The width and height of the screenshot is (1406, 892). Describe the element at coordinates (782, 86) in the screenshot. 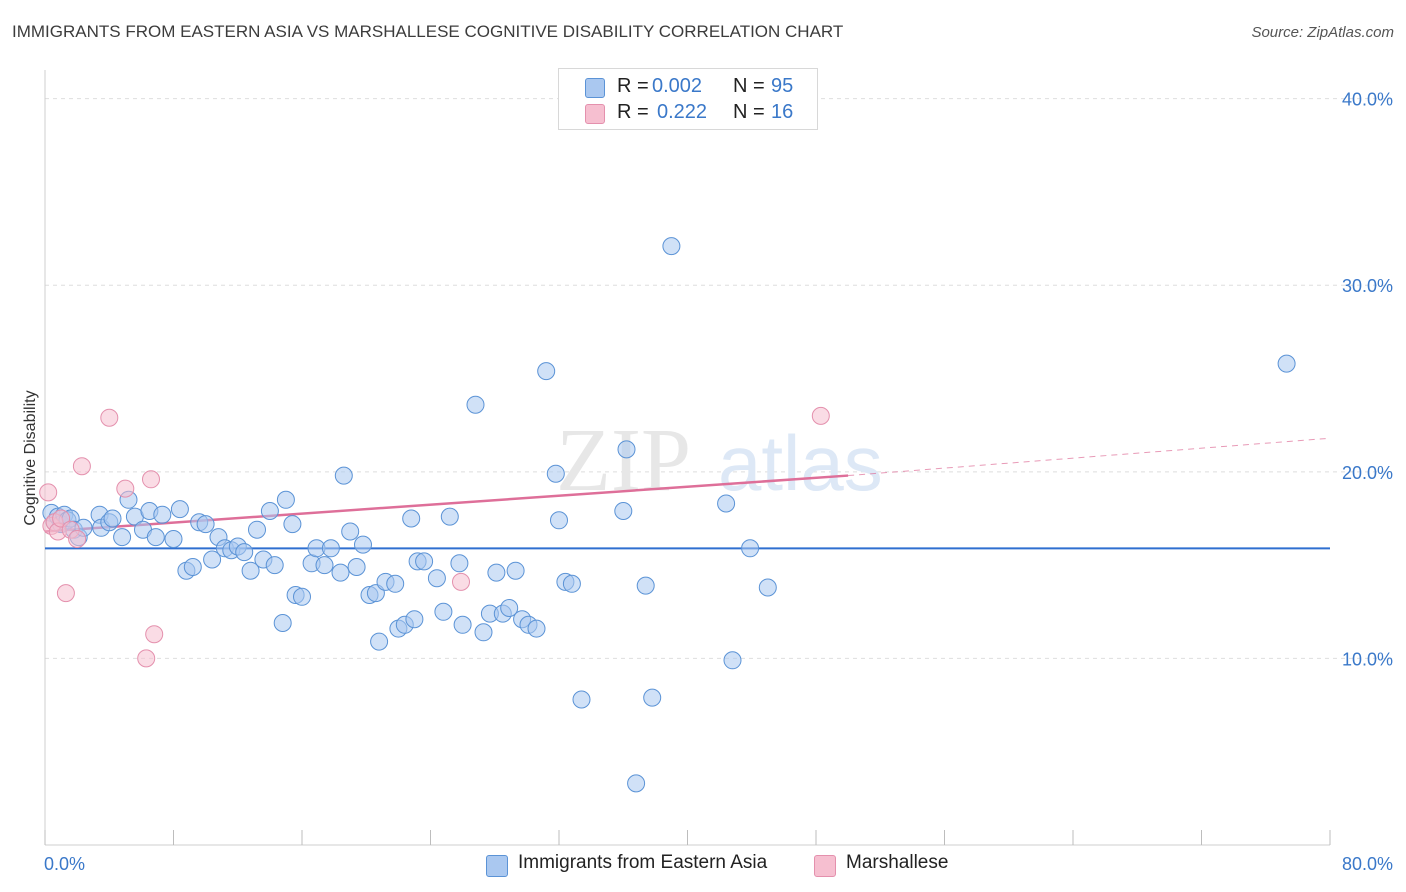

I see `legend-n-value: 95` at that location.